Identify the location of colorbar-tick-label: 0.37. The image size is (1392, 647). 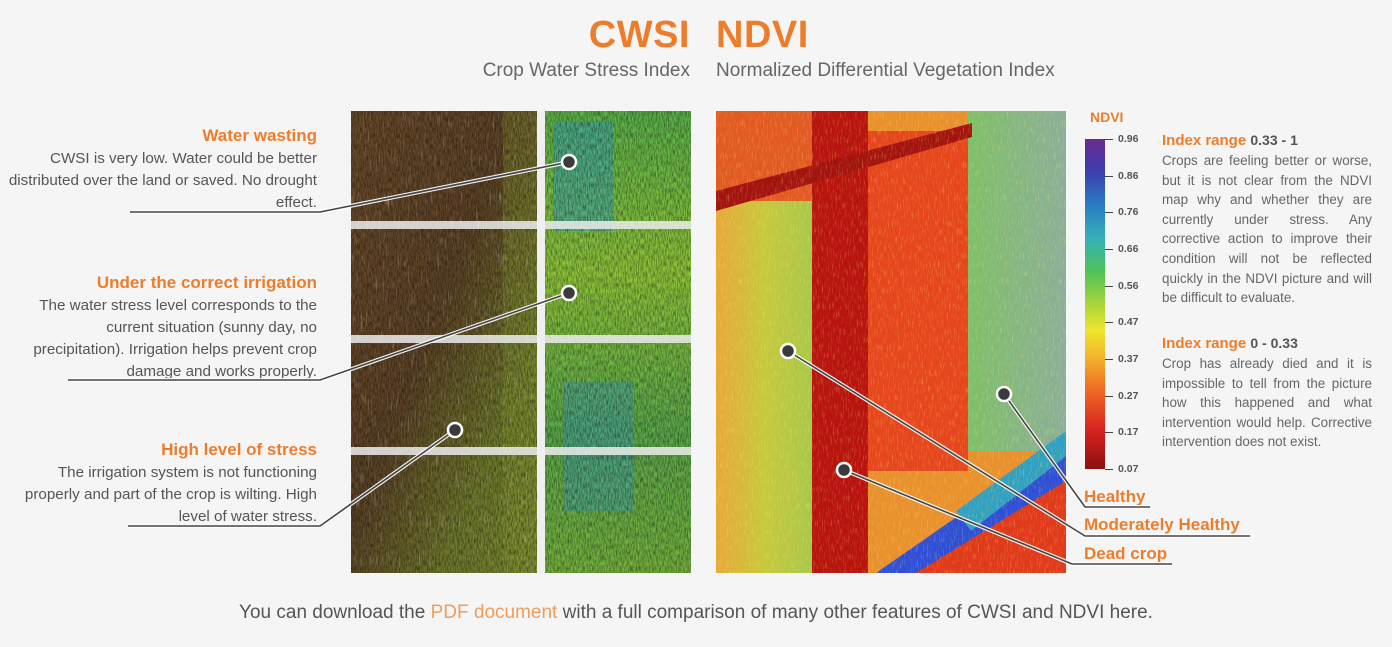
(1128, 359).